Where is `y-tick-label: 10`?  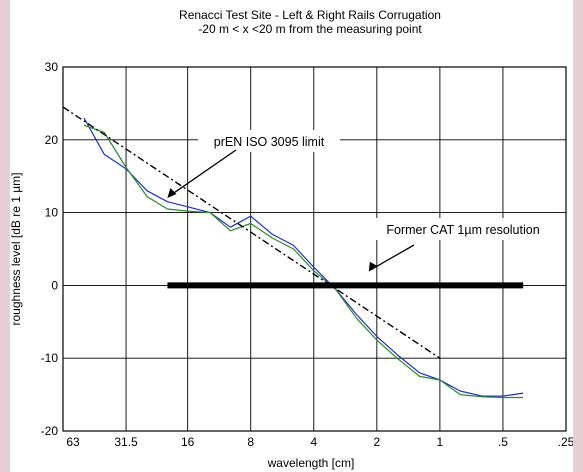 y-tick-label: 10 is located at coordinates (52, 213).